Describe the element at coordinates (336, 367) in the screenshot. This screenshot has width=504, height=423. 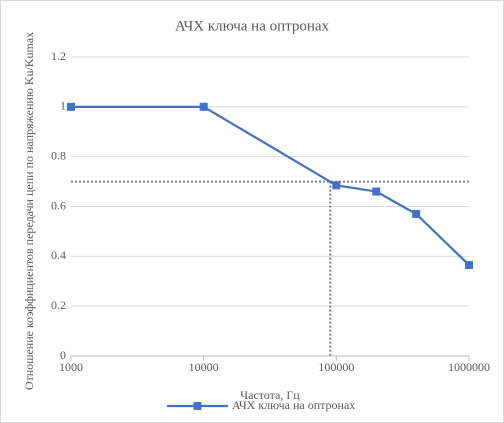
I see `x-tick-label: 100000` at that location.